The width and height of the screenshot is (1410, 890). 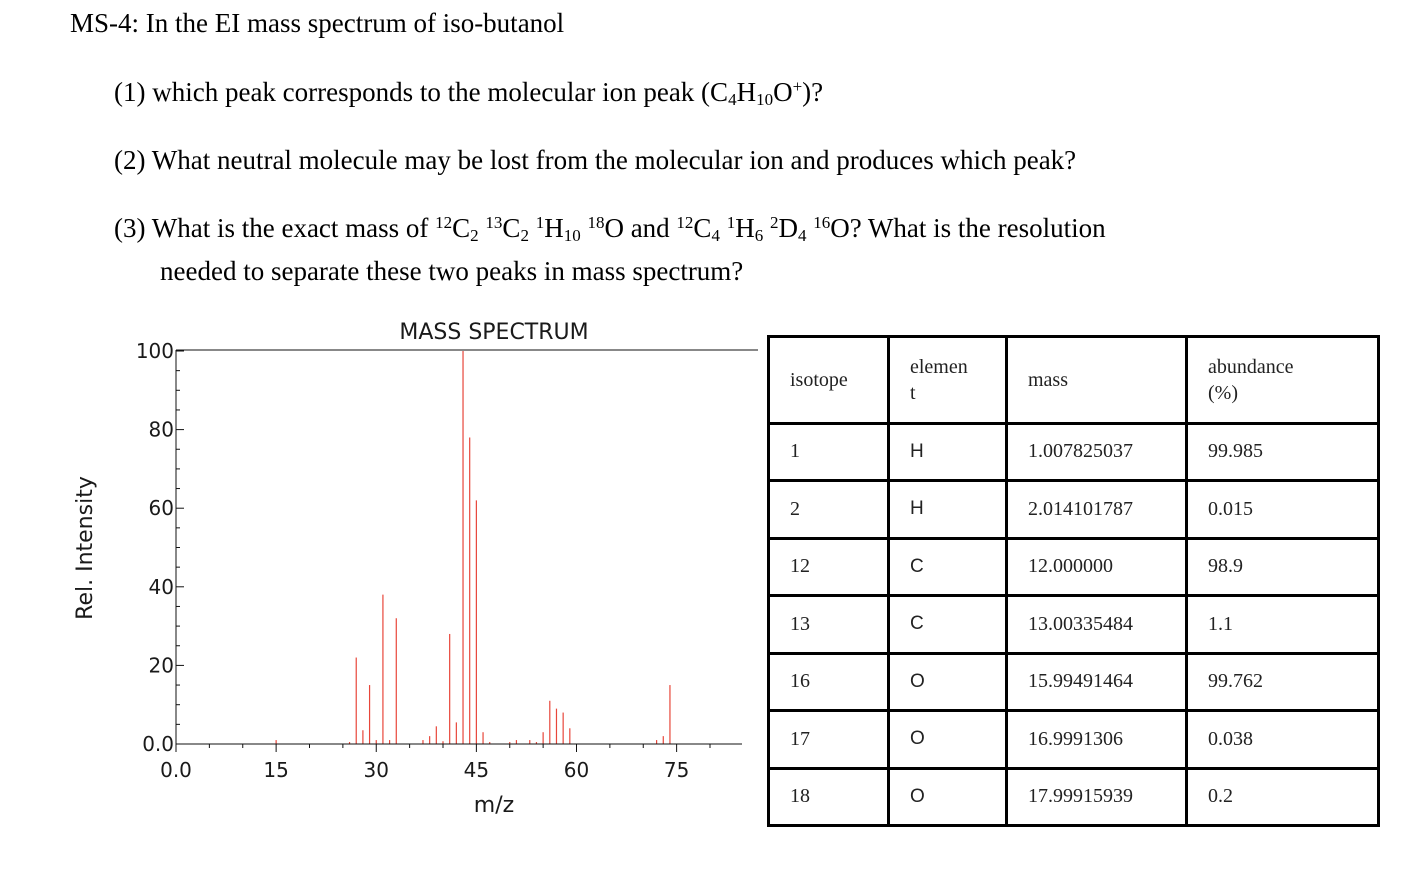 What do you see at coordinates (1282, 452) in the screenshot?
I see `cell-abundance: 99.985` at bounding box center [1282, 452].